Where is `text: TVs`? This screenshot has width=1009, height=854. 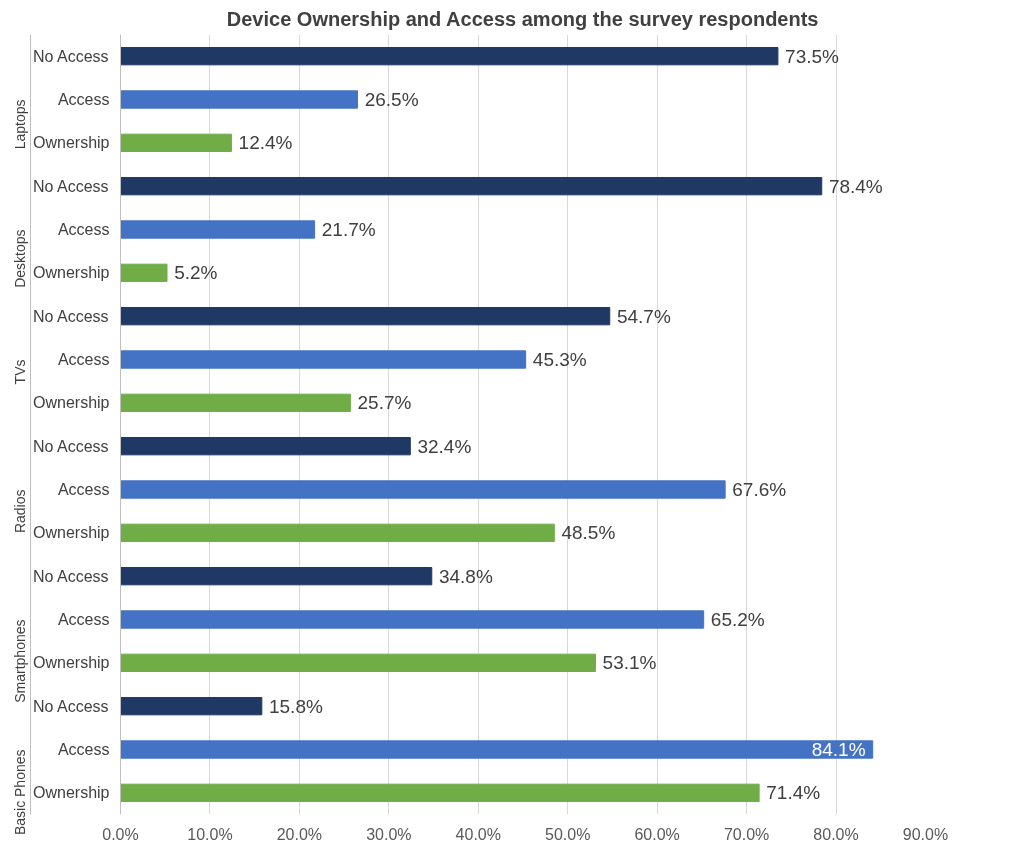 text: TVs is located at coordinates (19, 372).